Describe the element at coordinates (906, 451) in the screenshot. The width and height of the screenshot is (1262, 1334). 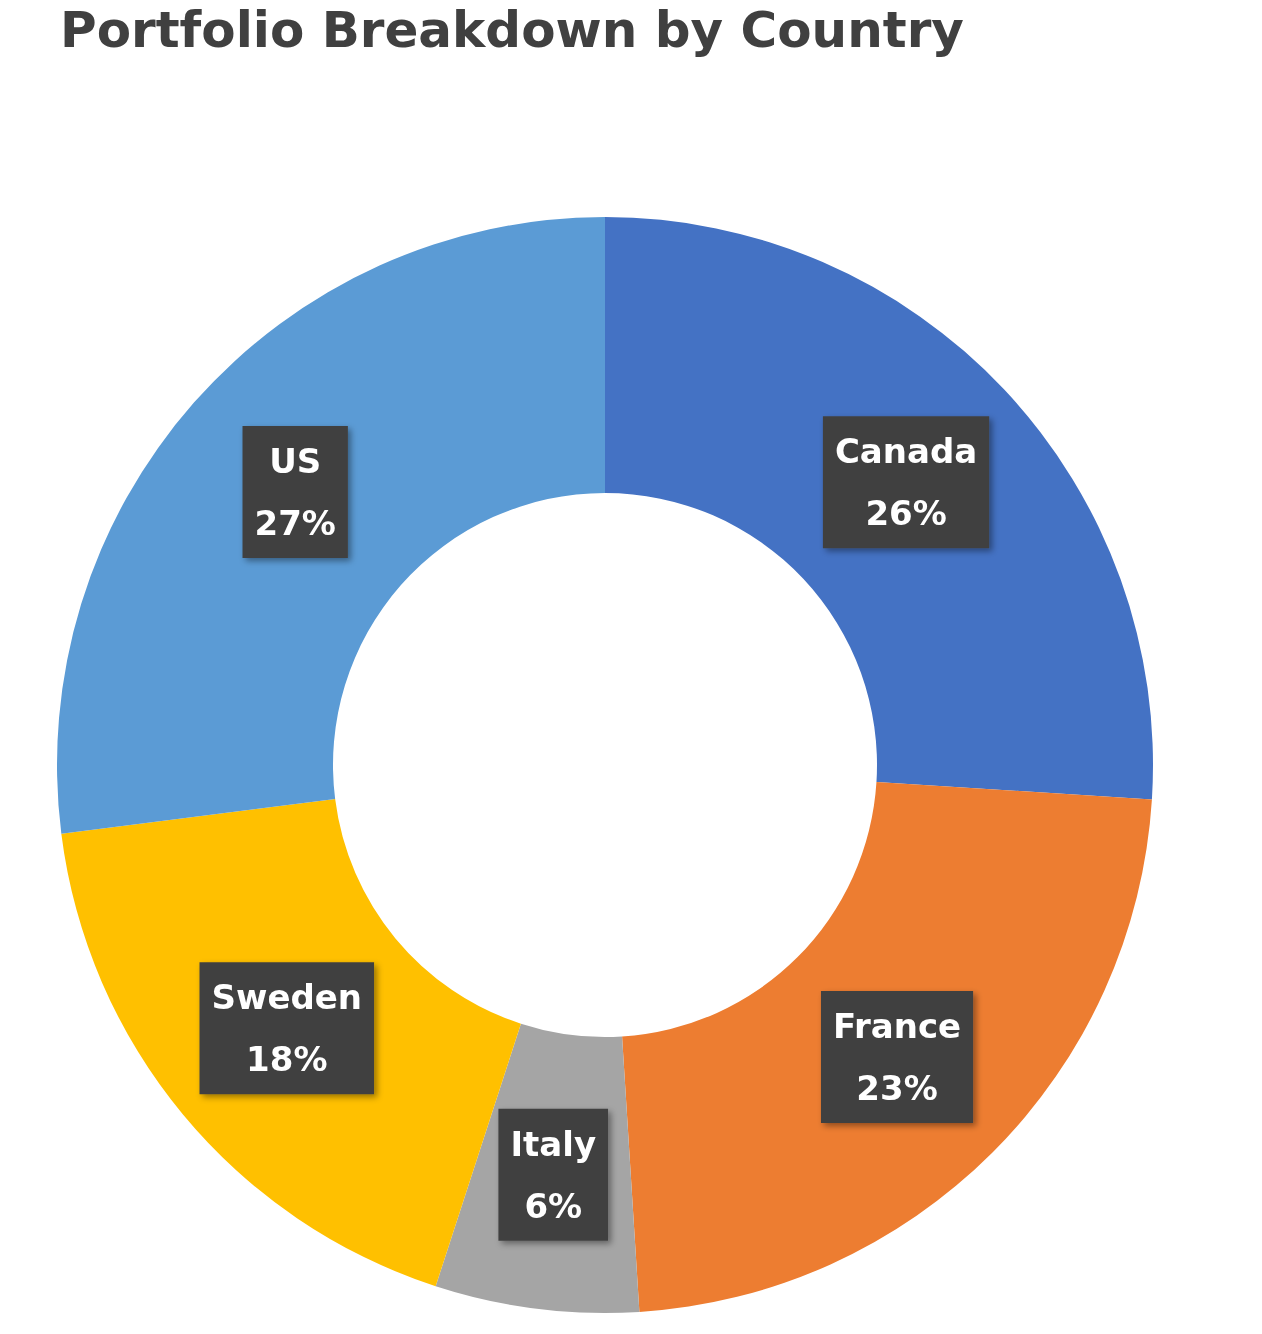
I see `slice-label: Canada` at that location.